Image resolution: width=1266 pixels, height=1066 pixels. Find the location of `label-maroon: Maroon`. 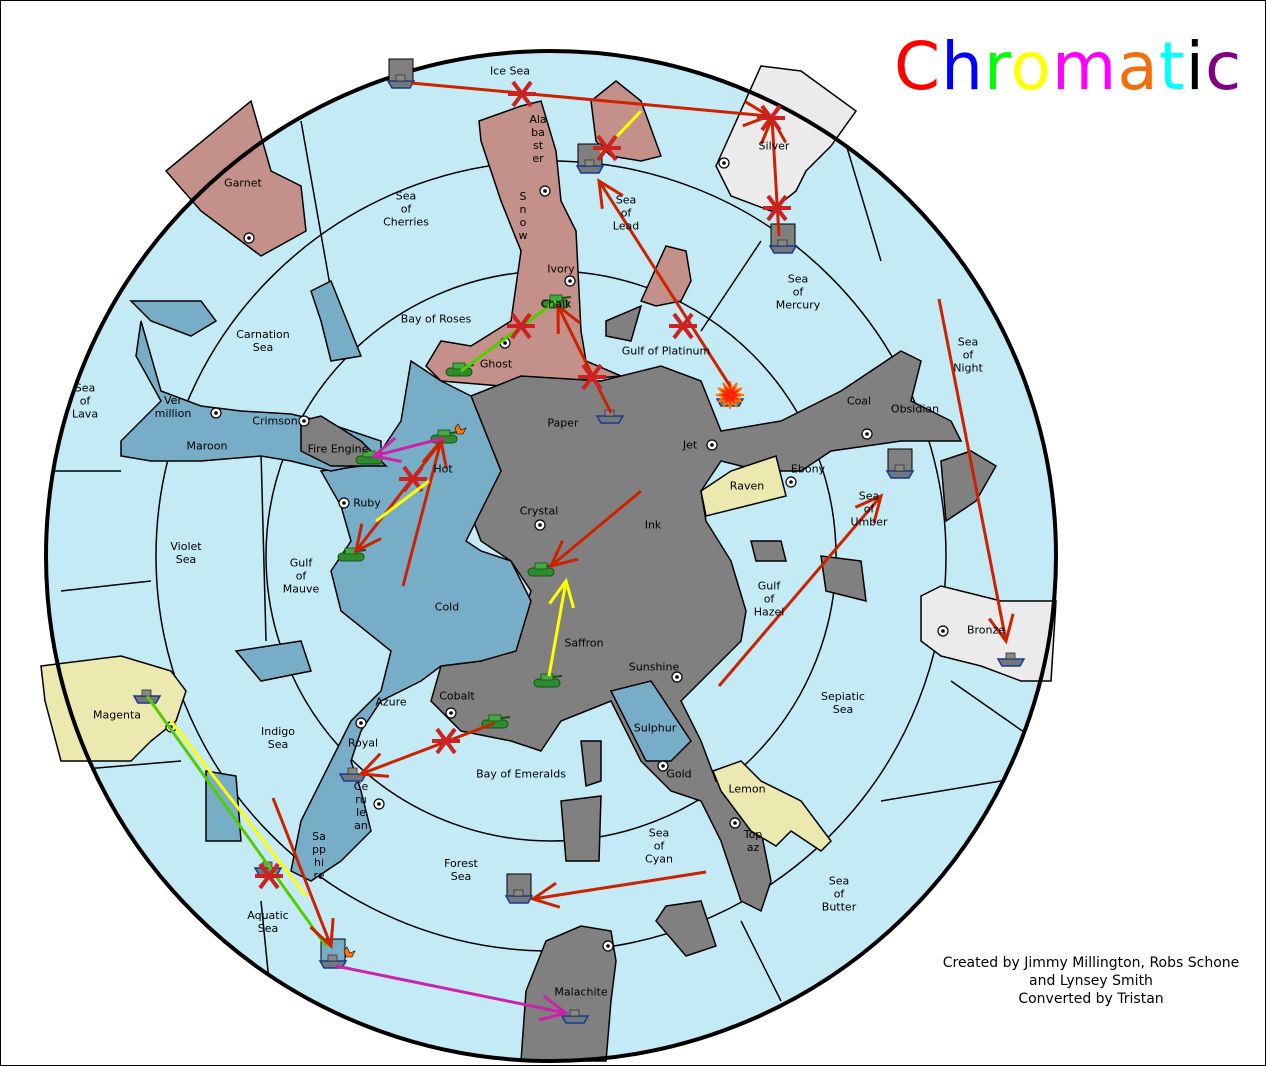

label-maroon: Maroon is located at coordinates (207, 446).